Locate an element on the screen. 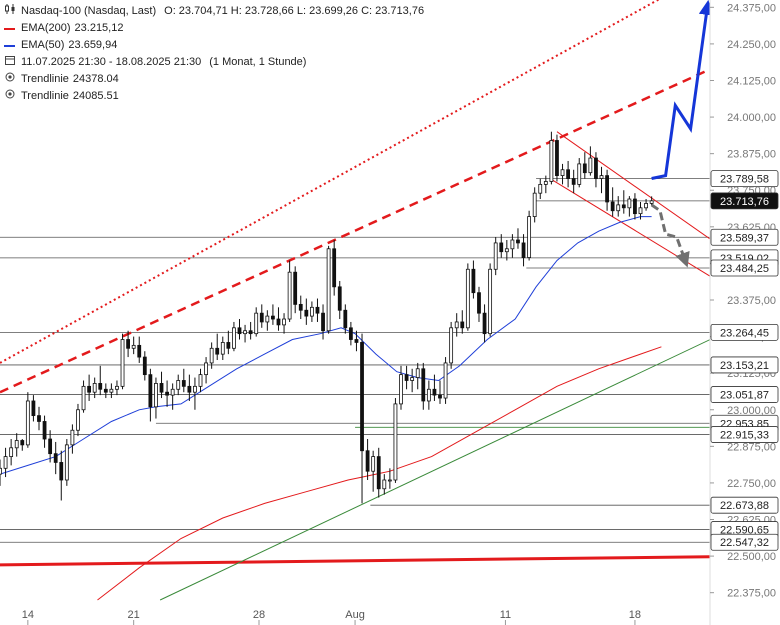 The width and height of the screenshot is (780, 625). trend1-value: 24378.04 is located at coordinates (95, 79).